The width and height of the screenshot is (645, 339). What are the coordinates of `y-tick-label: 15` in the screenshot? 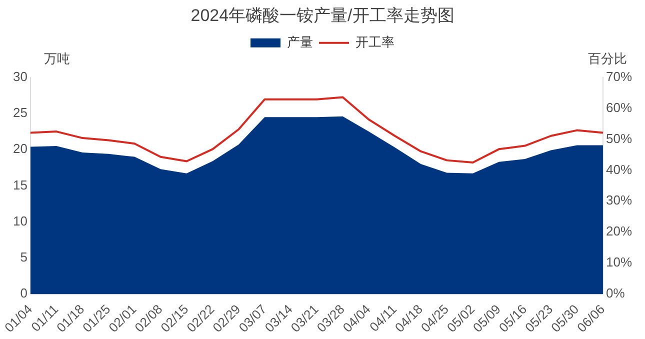 It's located at (20, 184).